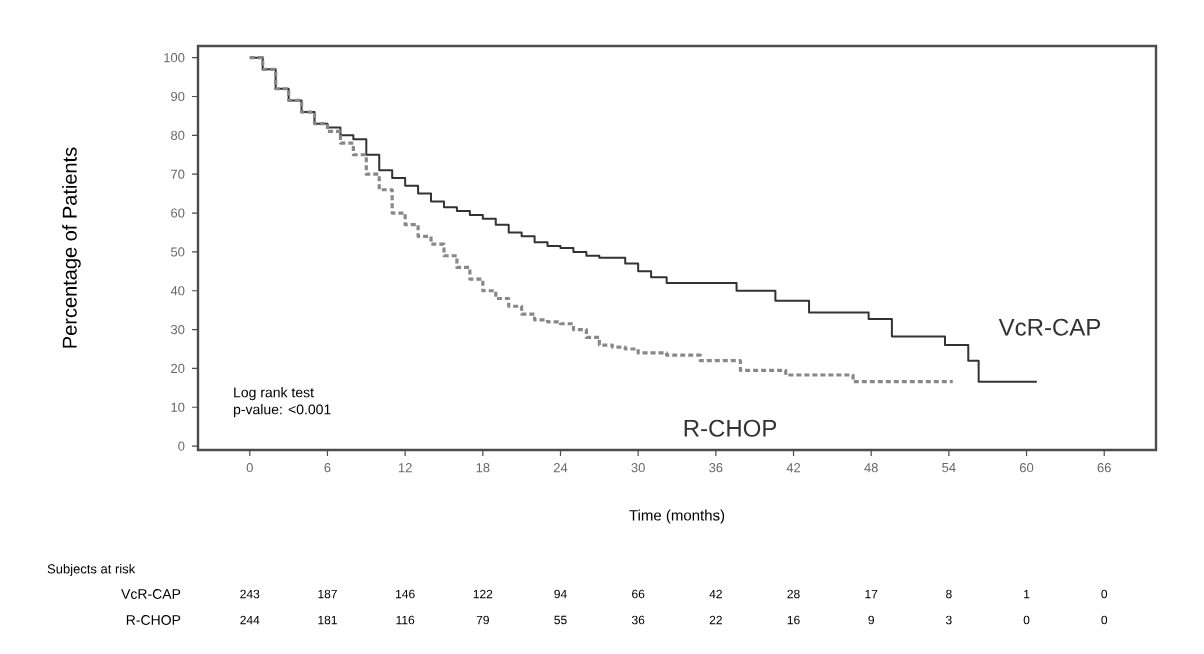 The height and width of the screenshot is (654, 1204). I want to click on y-axis-title: Percentage of Patients, so click(71, 247).